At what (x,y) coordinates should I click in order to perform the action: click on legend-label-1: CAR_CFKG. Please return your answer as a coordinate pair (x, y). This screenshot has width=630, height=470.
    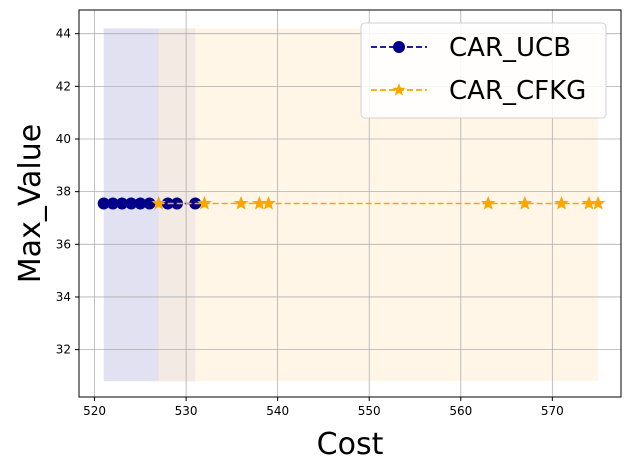
    Looking at the image, I should click on (517, 91).